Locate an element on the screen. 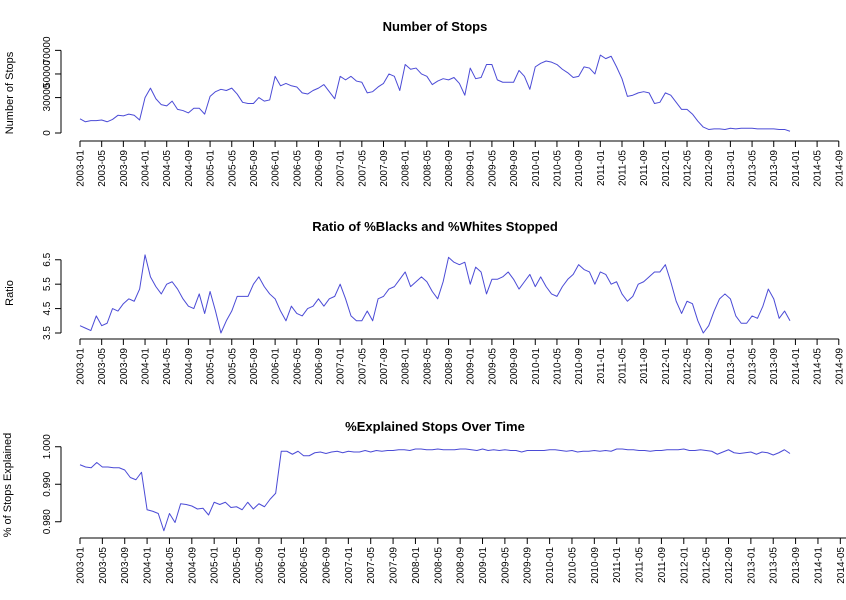 Image resolution: width=846 pixels, height=600 pixels. y-axis: 3.5 4.5 5.5 6.5 is located at coordinates (52, 296).